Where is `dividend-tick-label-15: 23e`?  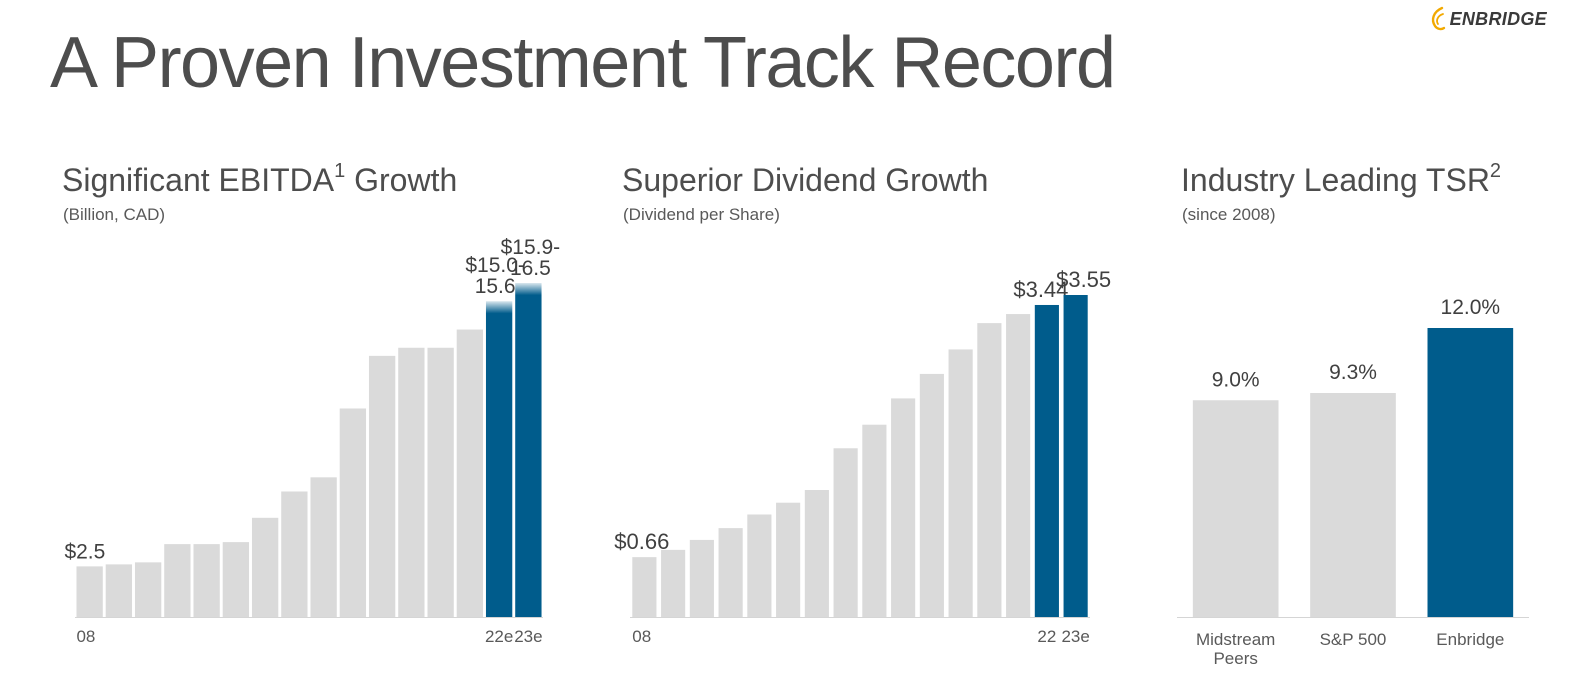 dividend-tick-label-15: 23e is located at coordinates (1075, 636).